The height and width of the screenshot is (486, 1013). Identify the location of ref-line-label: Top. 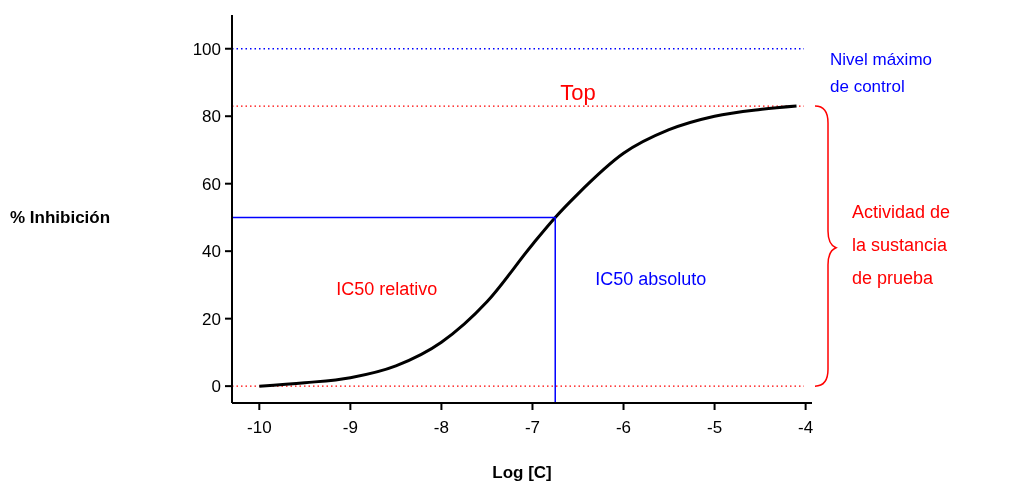
(578, 93).